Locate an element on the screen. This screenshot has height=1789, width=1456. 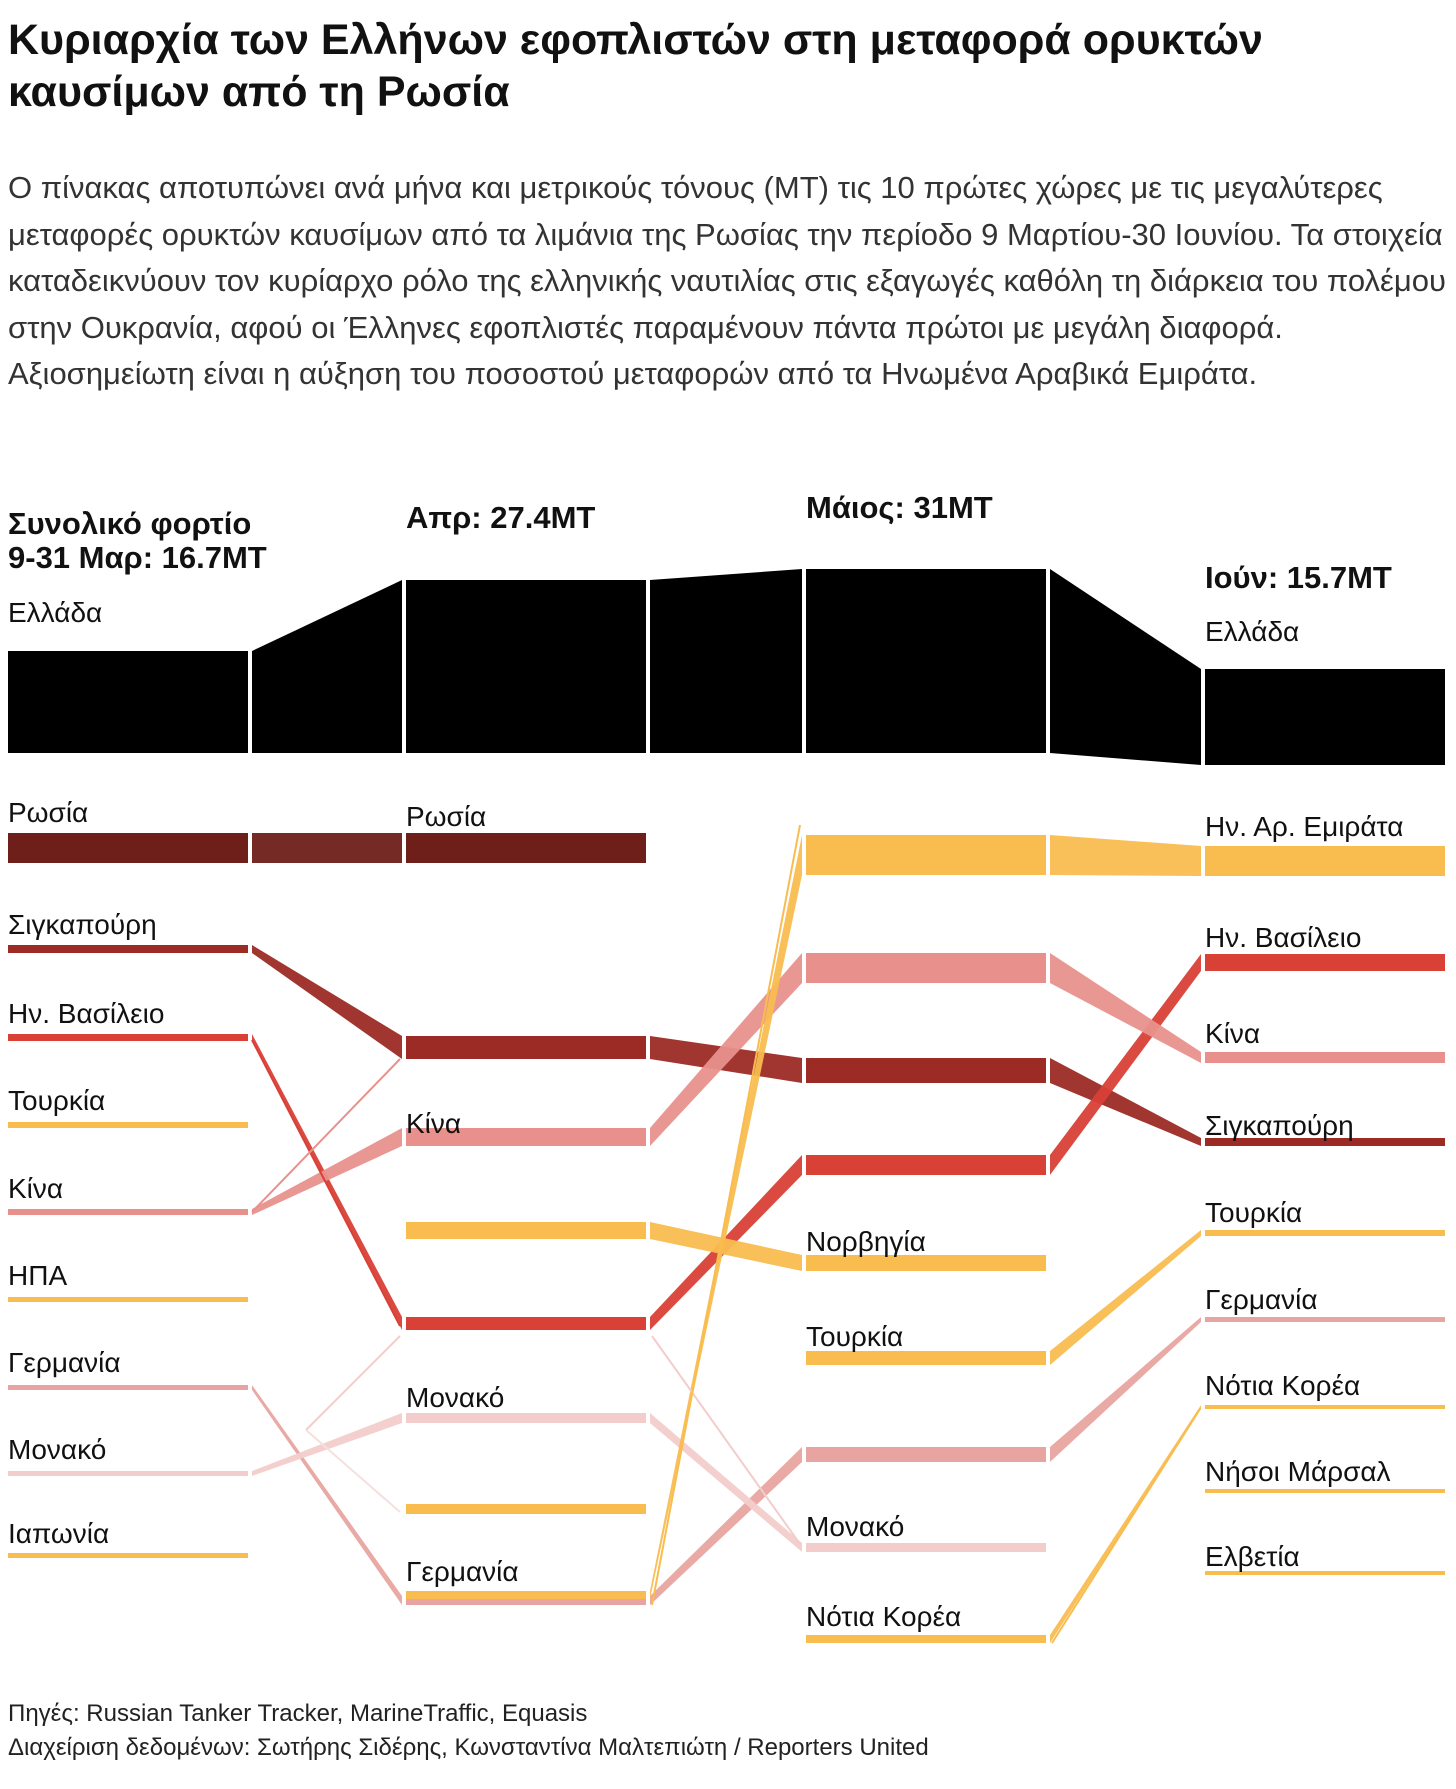
thin-link-china is located at coordinates (326, 1135).